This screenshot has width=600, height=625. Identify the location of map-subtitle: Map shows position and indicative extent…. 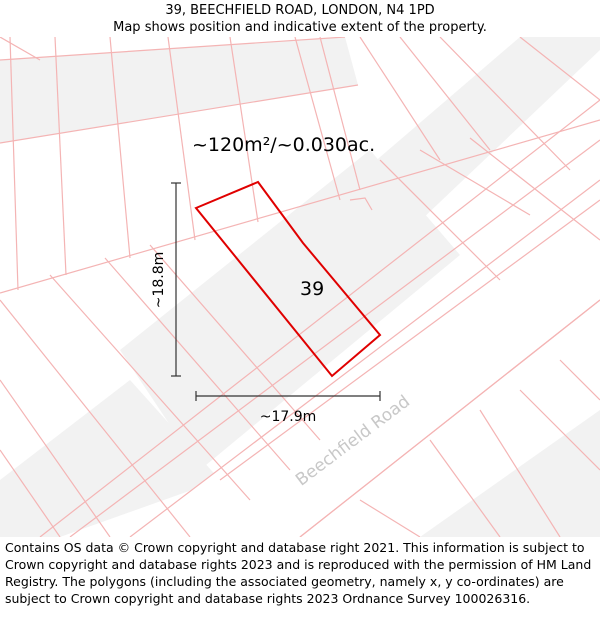
(300, 27).